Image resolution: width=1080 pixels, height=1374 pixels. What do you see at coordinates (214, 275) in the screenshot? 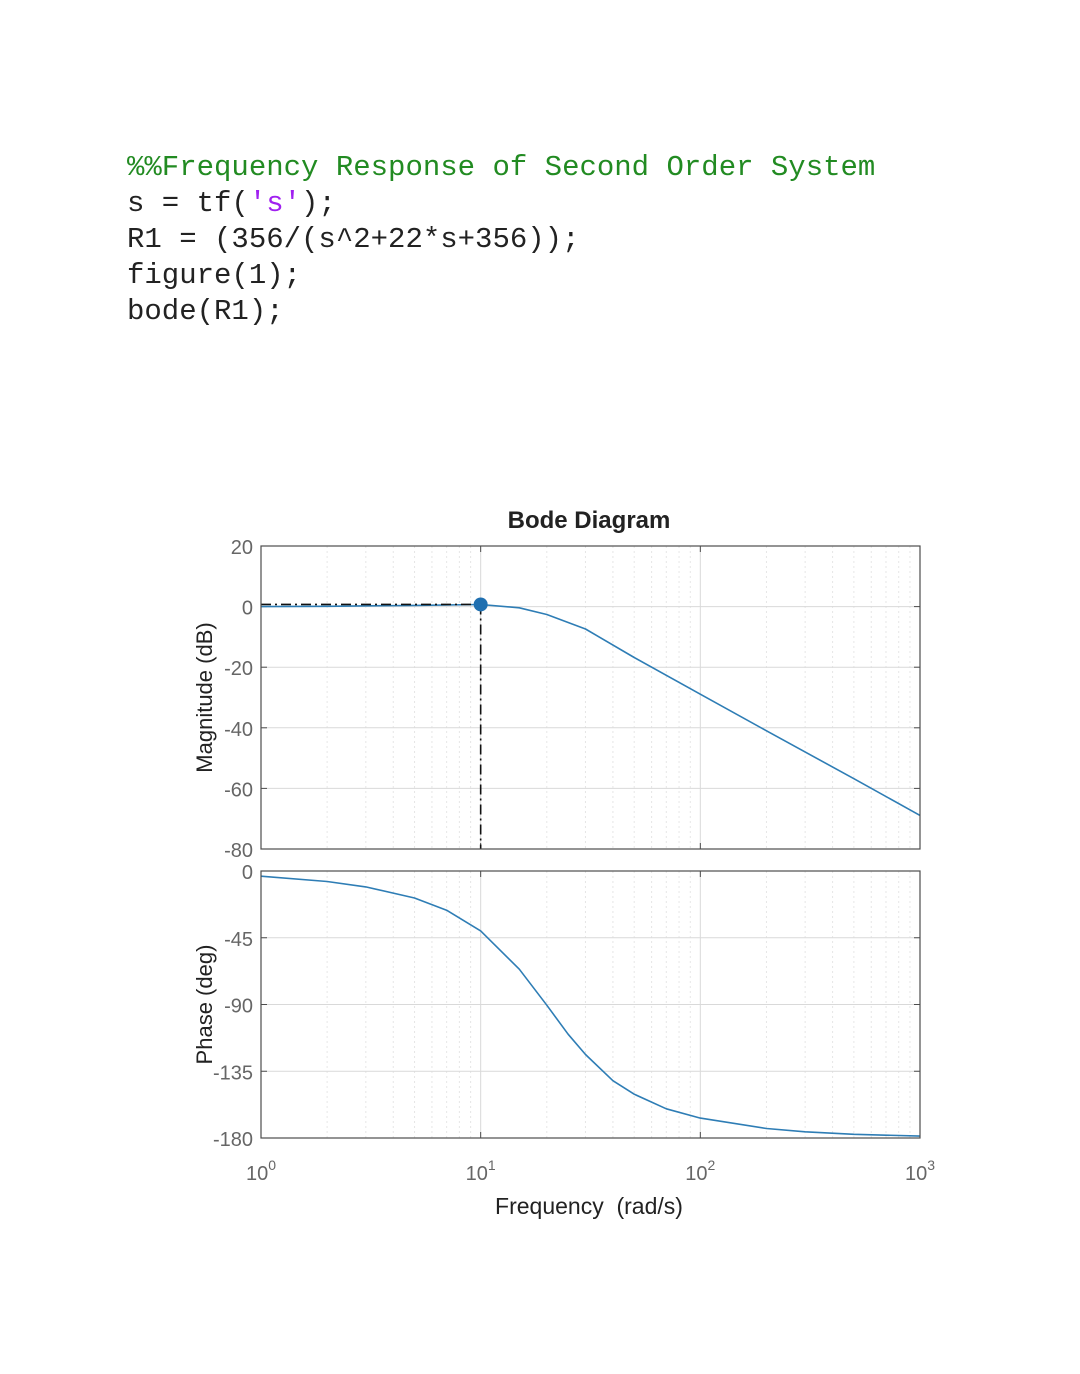
I see `code-line-figure: figure(1);` at bounding box center [214, 275].